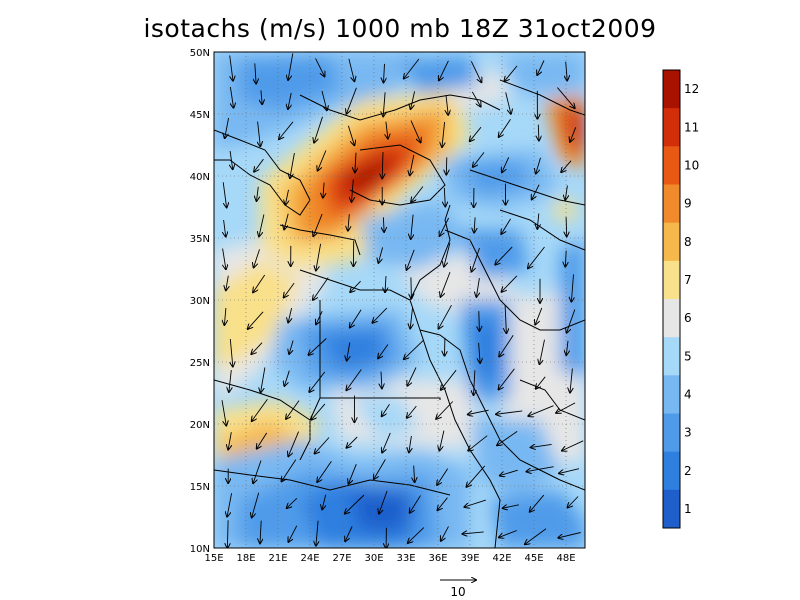 Image resolution: width=800 pixels, height=600 pixels. What do you see at coordinates (565, 558) in the screenshot?
I see `lon-label: 48E` at bounding box center [565, 558].